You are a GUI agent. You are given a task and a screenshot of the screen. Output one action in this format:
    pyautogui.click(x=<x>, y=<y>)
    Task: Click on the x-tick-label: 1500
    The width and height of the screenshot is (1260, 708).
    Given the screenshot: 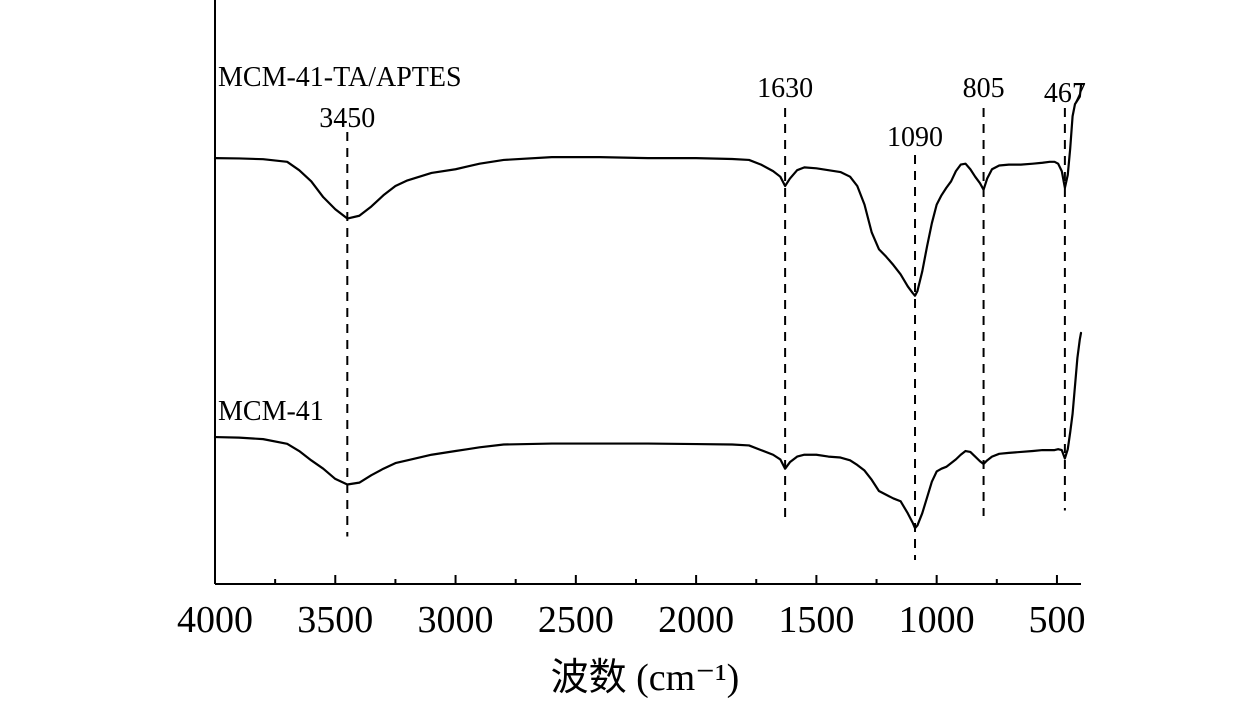 What is the action you would take?
    pyautogui.click(x=816, y=620)
    